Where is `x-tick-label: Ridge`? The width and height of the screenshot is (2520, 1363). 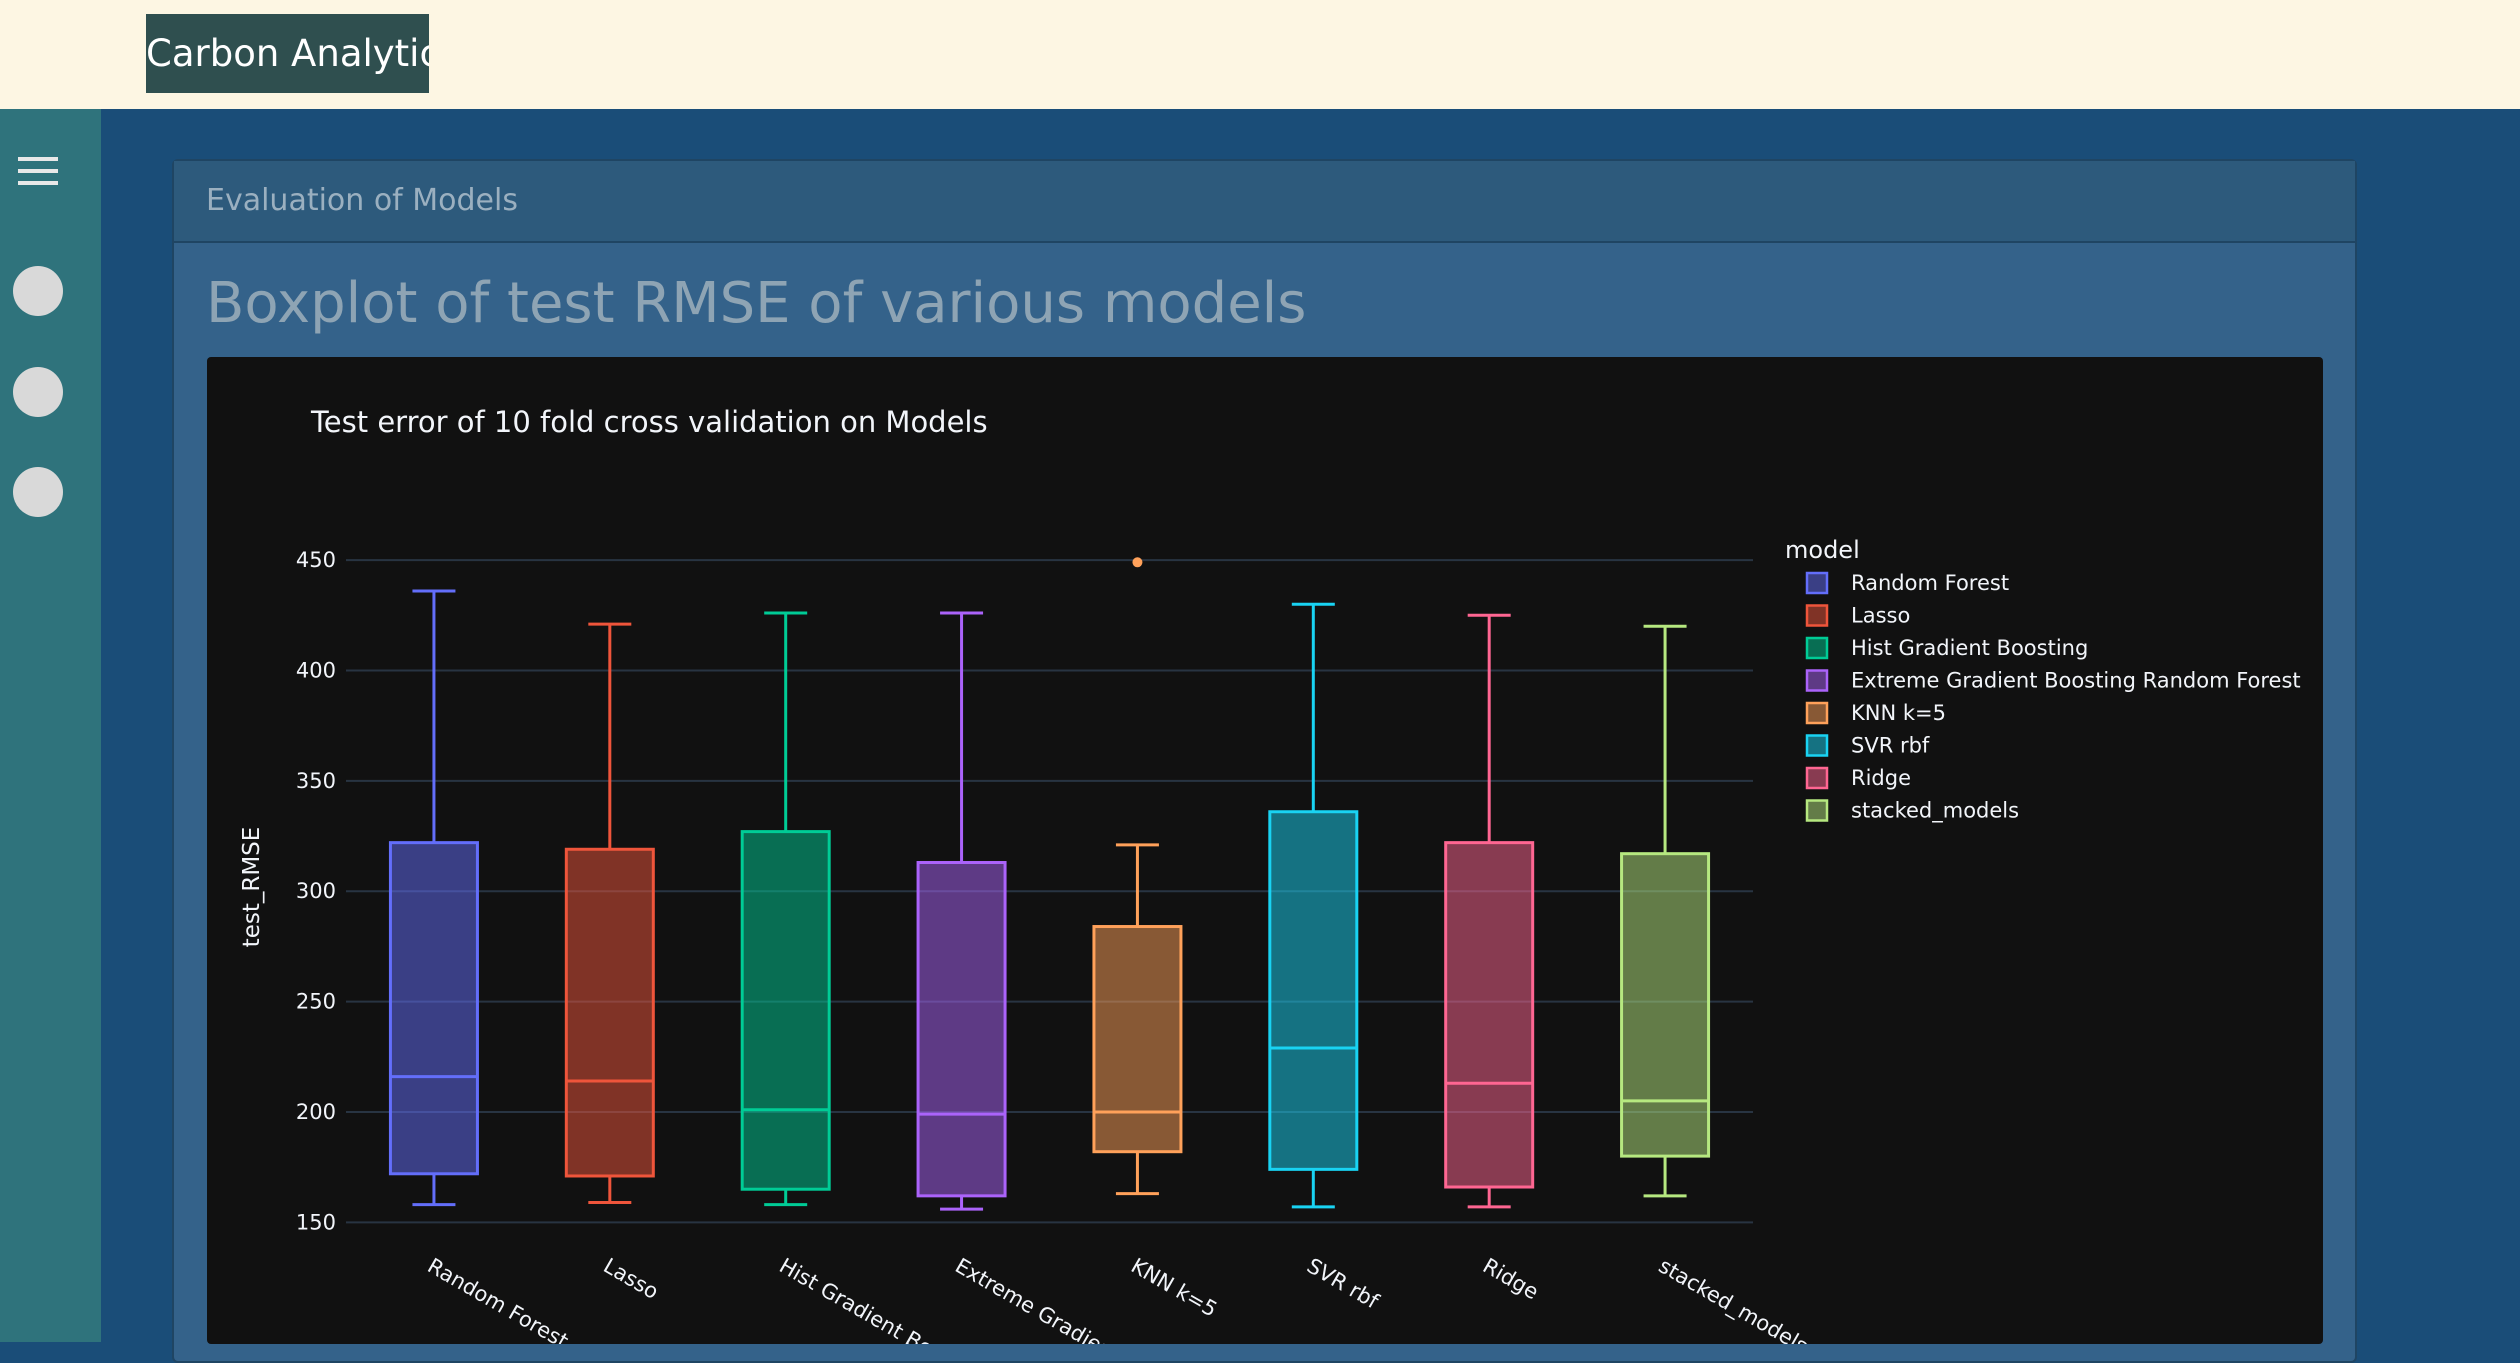
x-tick-label: Ridge is located at coordinates (1511, 1279).